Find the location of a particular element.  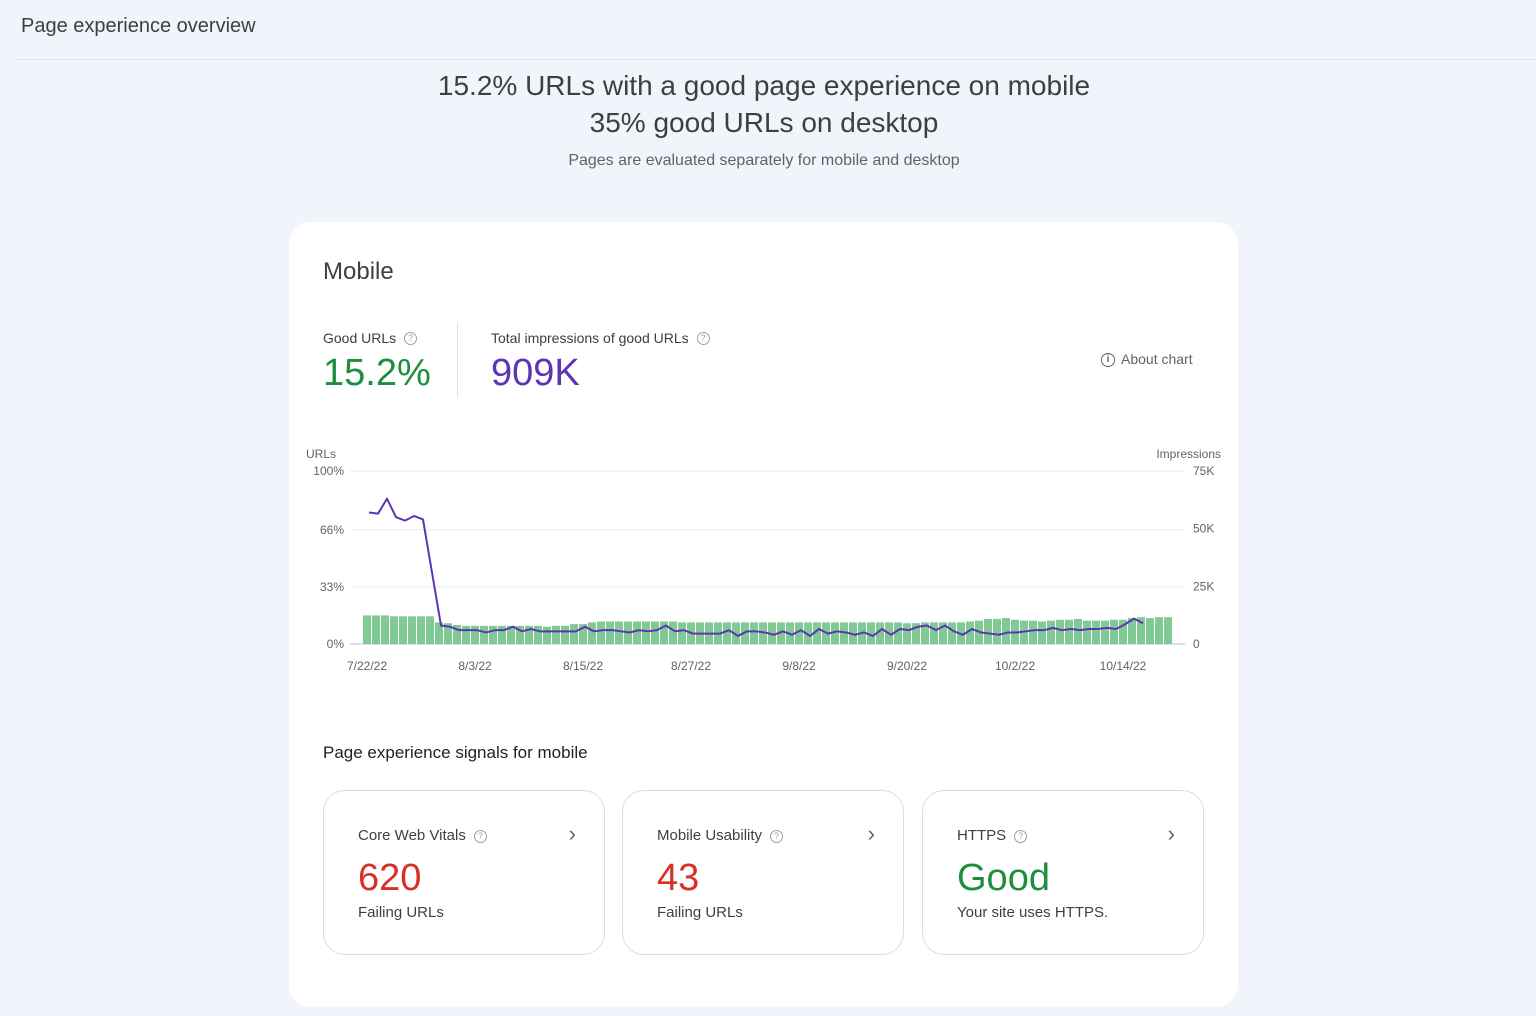

left-tick-label: 0% is located at coordinates (336, 644).